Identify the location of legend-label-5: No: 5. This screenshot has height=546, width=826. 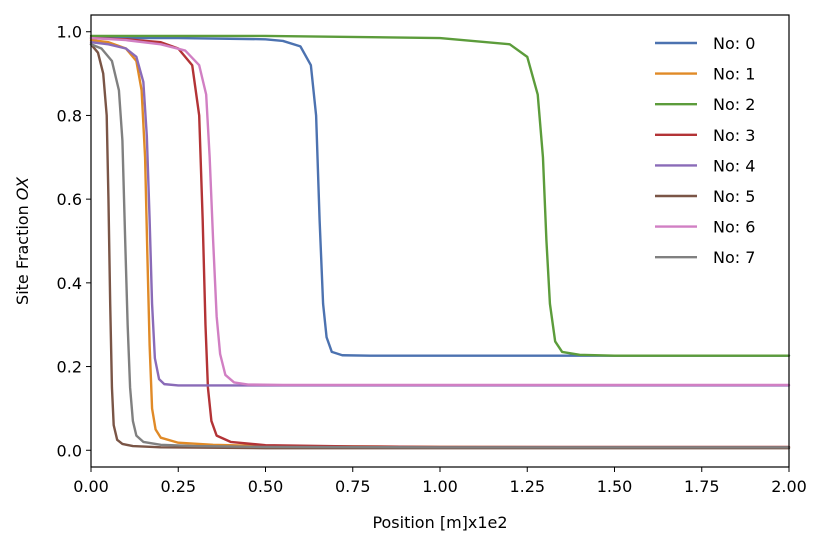
(734, 196).